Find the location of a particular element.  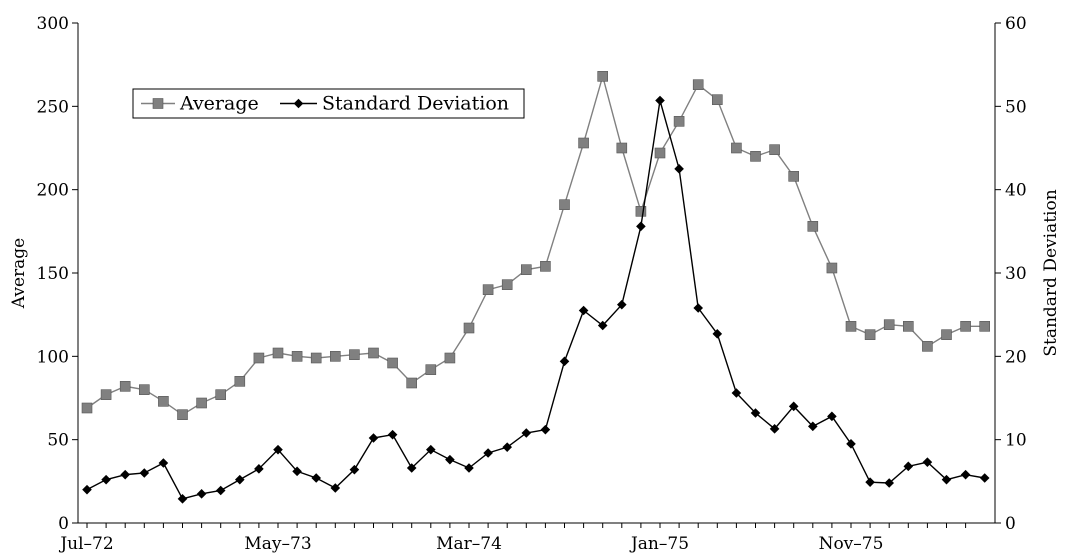

legend-box is located at coordinates (328, 103).